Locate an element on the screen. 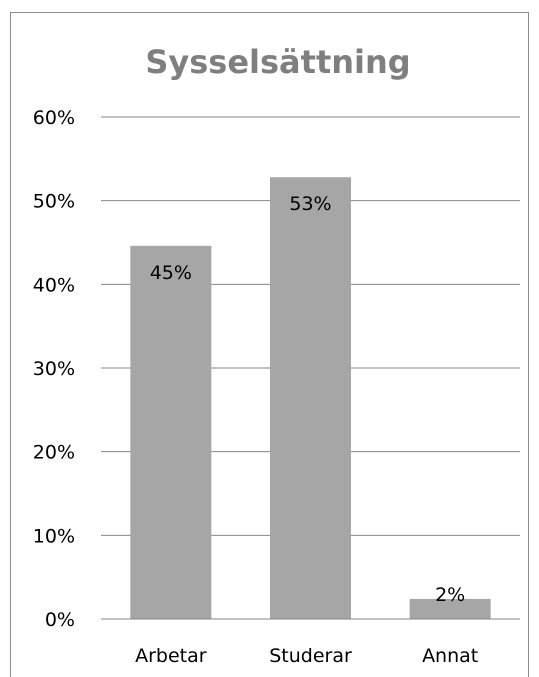  y-tick-label: 0% is located at coordinates (60, 620).